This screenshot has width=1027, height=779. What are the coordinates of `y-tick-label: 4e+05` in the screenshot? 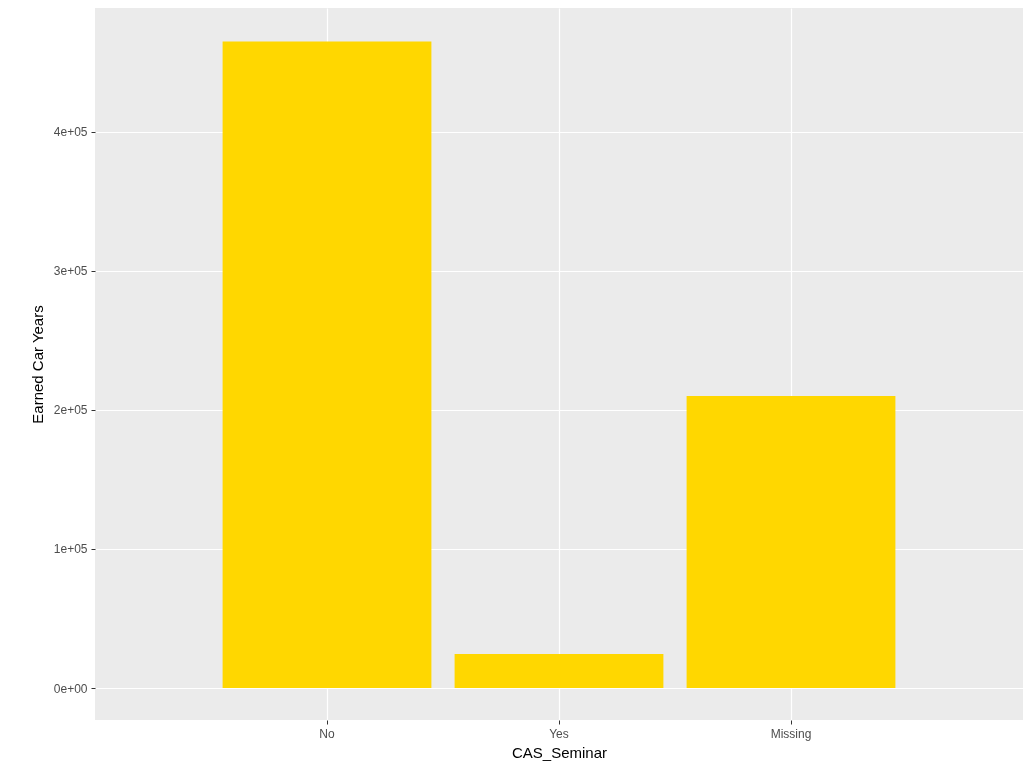 It's located at (70, 132).